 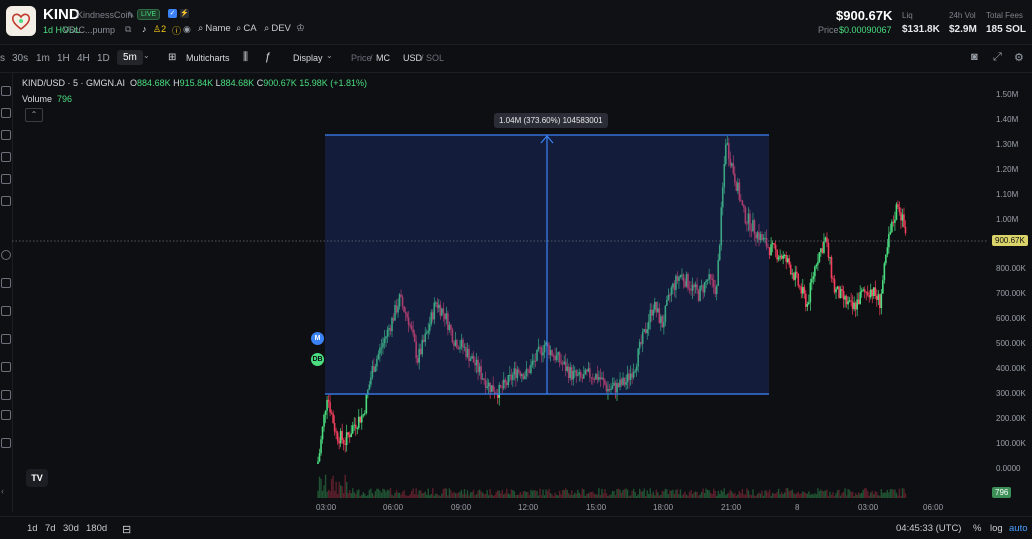 What do you see at coordinates (977, 528) in the screenshot?
I see `percent-toggle: %` at bounding box center [977, 528].